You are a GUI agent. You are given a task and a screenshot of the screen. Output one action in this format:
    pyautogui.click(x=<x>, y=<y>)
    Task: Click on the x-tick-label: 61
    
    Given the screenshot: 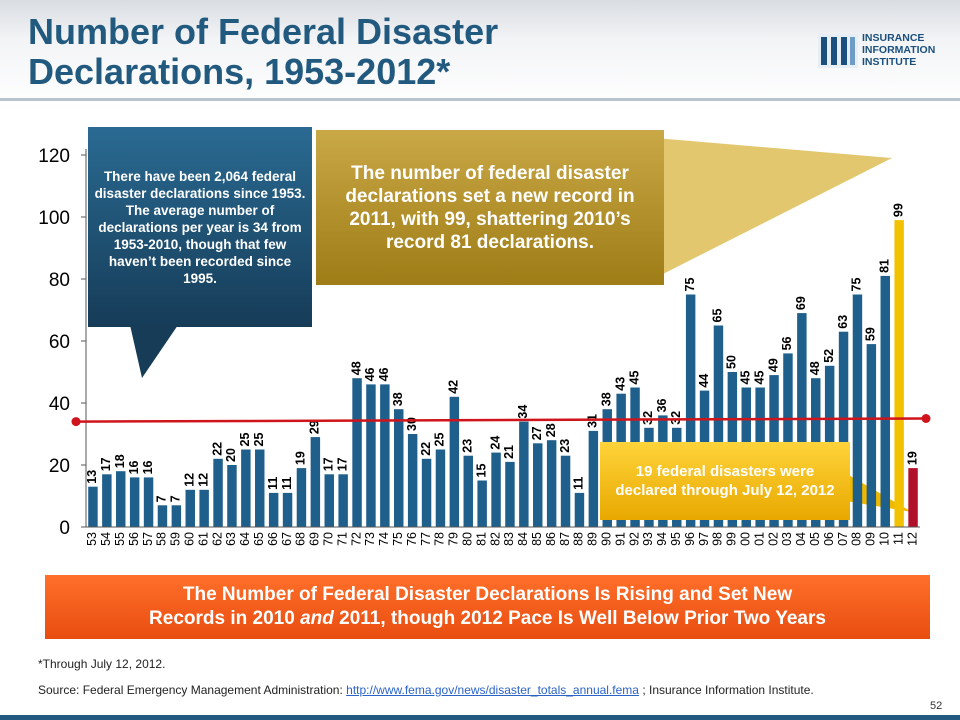 What is the action you would take?
    pyautogui.click(x=203, y=539)
    